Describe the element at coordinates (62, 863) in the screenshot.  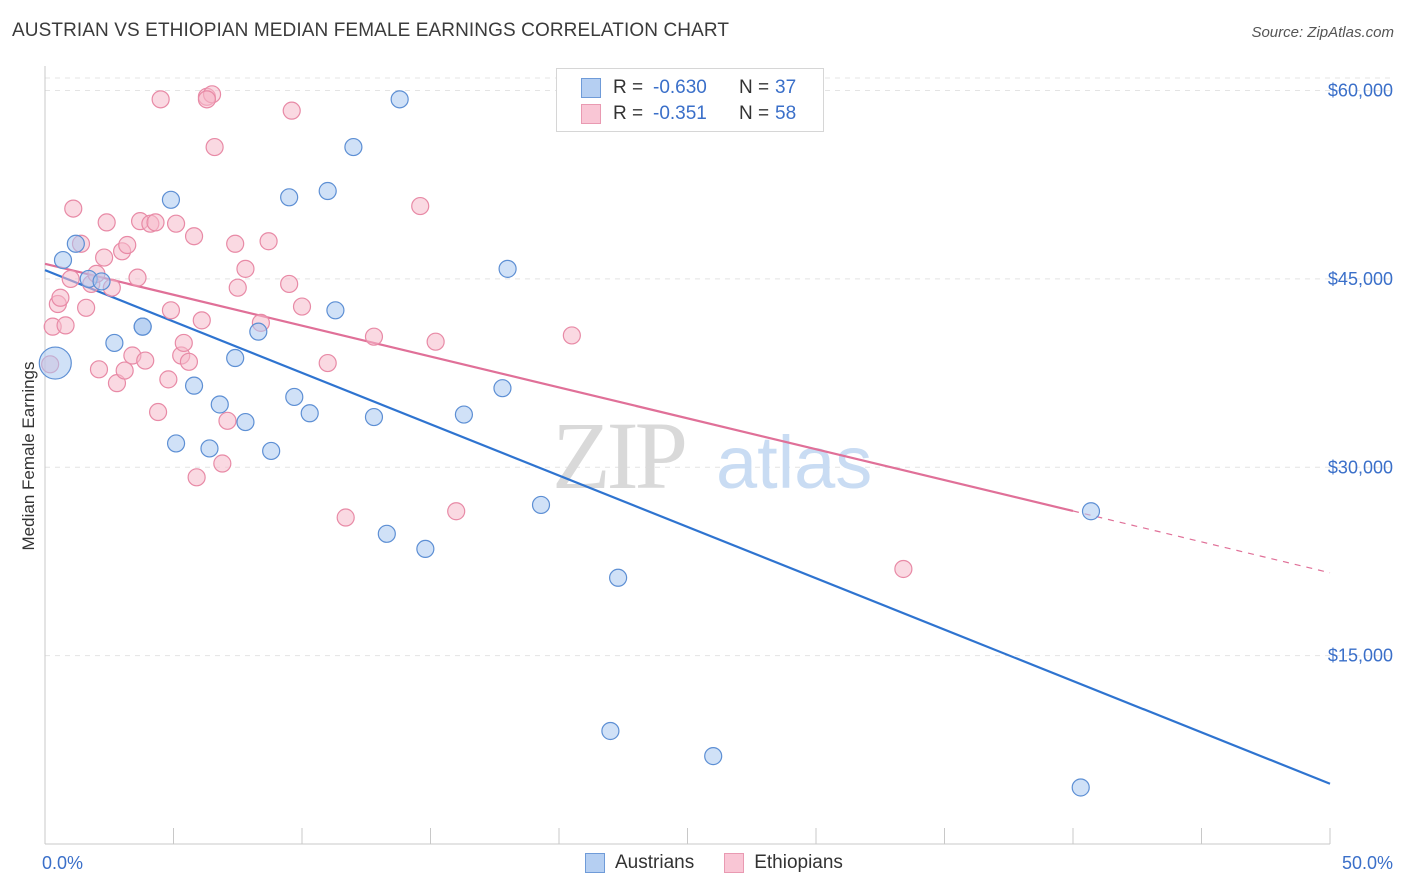
I see `x-tick-label: 0.0%` at that location.